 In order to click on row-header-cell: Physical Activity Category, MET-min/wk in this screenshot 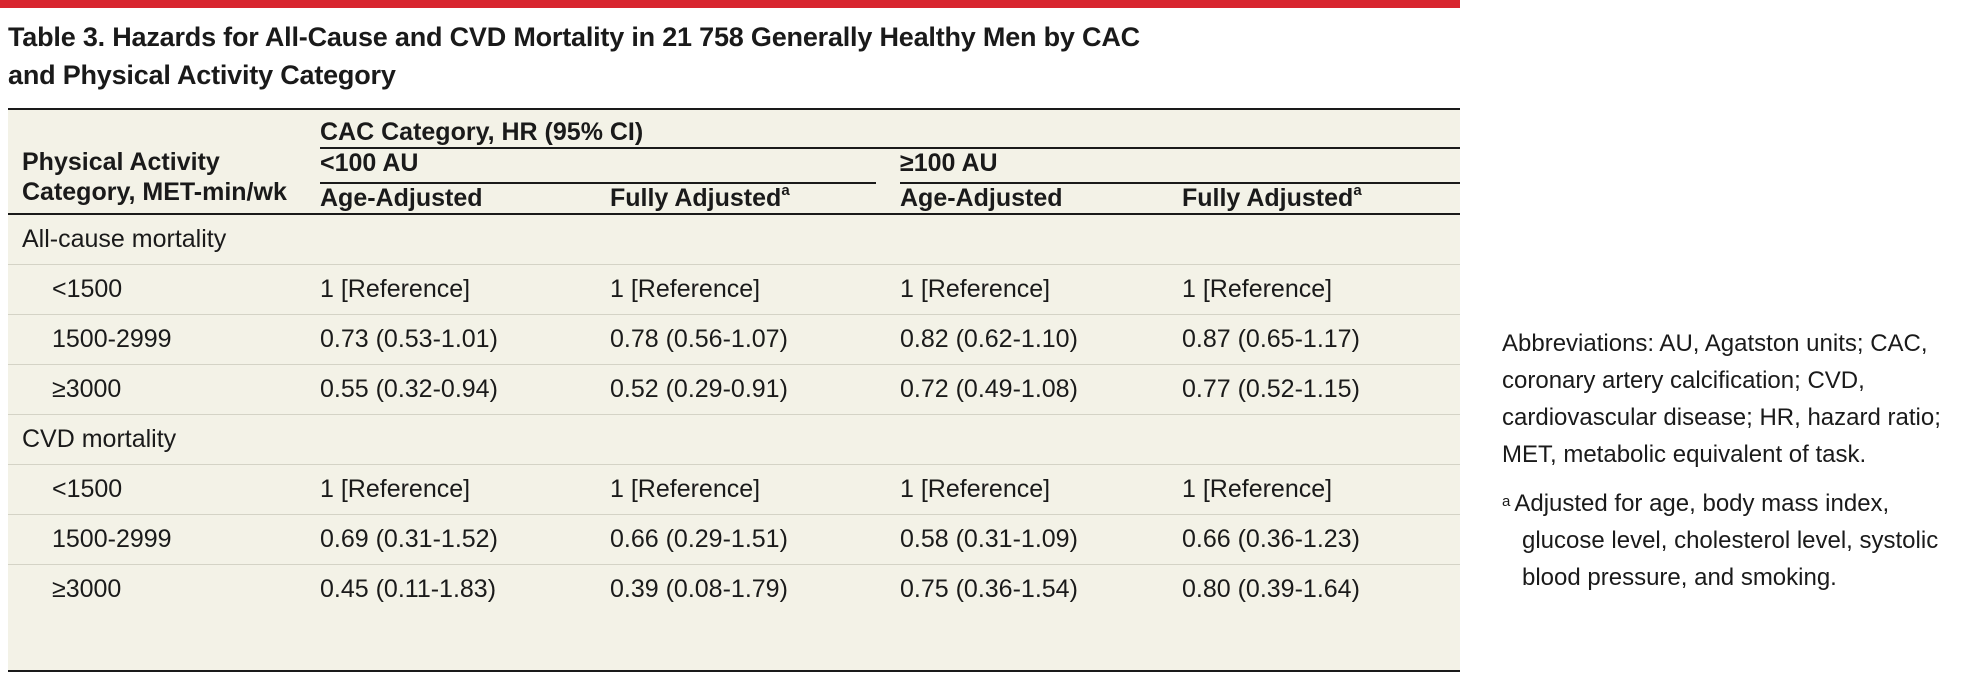, I will do `click(164, 162)`.